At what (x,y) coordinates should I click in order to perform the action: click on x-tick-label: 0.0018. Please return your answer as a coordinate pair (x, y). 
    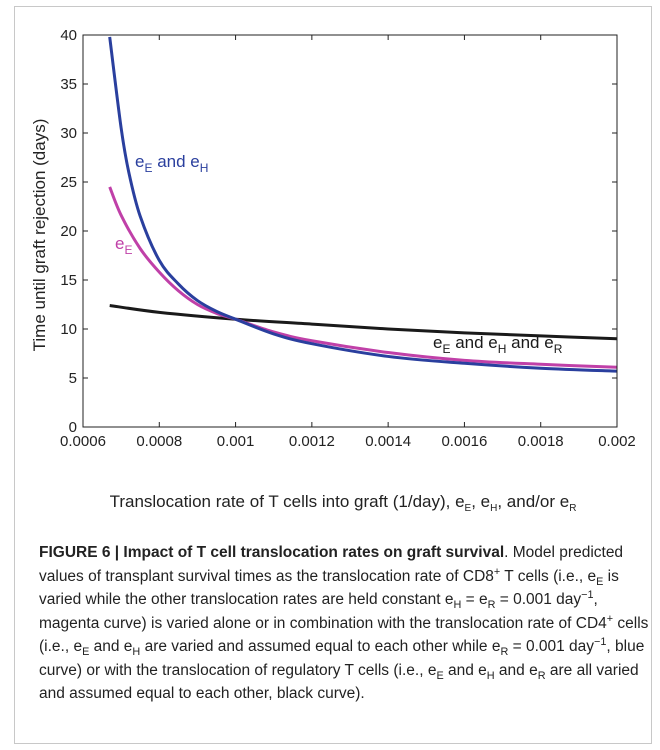
    Looking at the image, I should click on (541, 441).